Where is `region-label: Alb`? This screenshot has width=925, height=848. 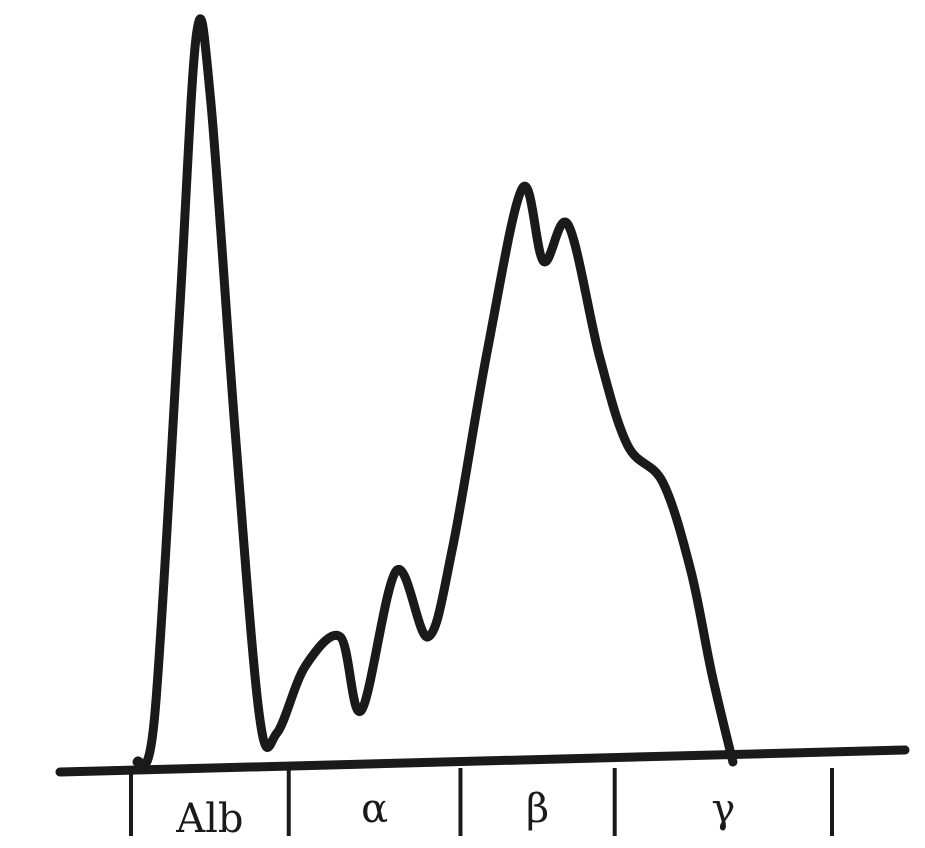 region-label: Alb is located at coordinates (209, 819).